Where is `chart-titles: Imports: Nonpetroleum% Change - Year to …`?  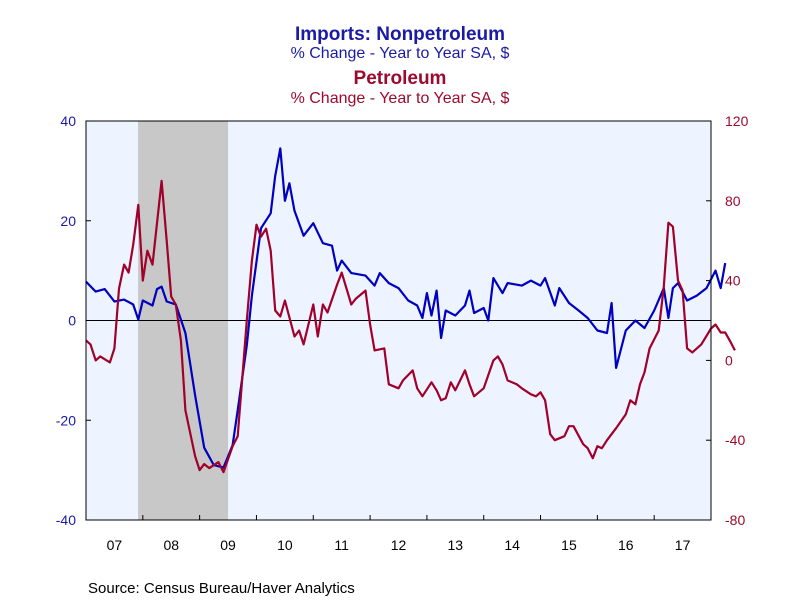 chart-titles: Imports: Nonpetroleum% Change - Year to … is located at coordinates (400, 65).